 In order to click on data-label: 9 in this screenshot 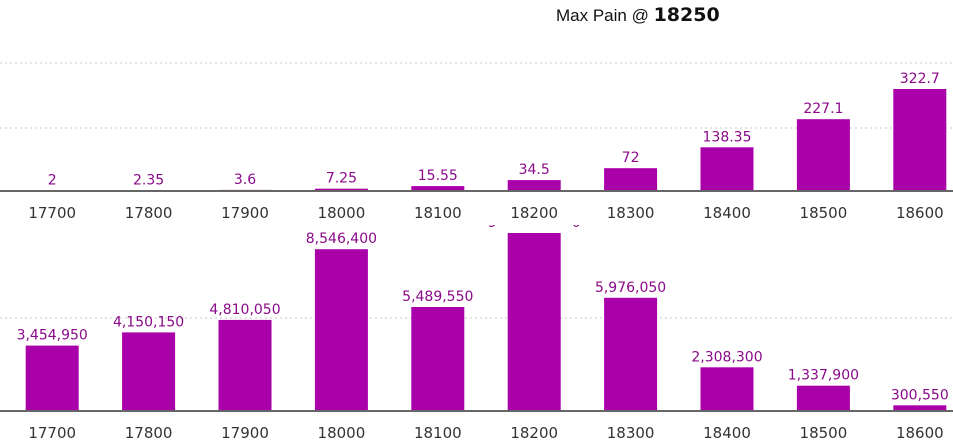, I will do `click(492, 228)`.